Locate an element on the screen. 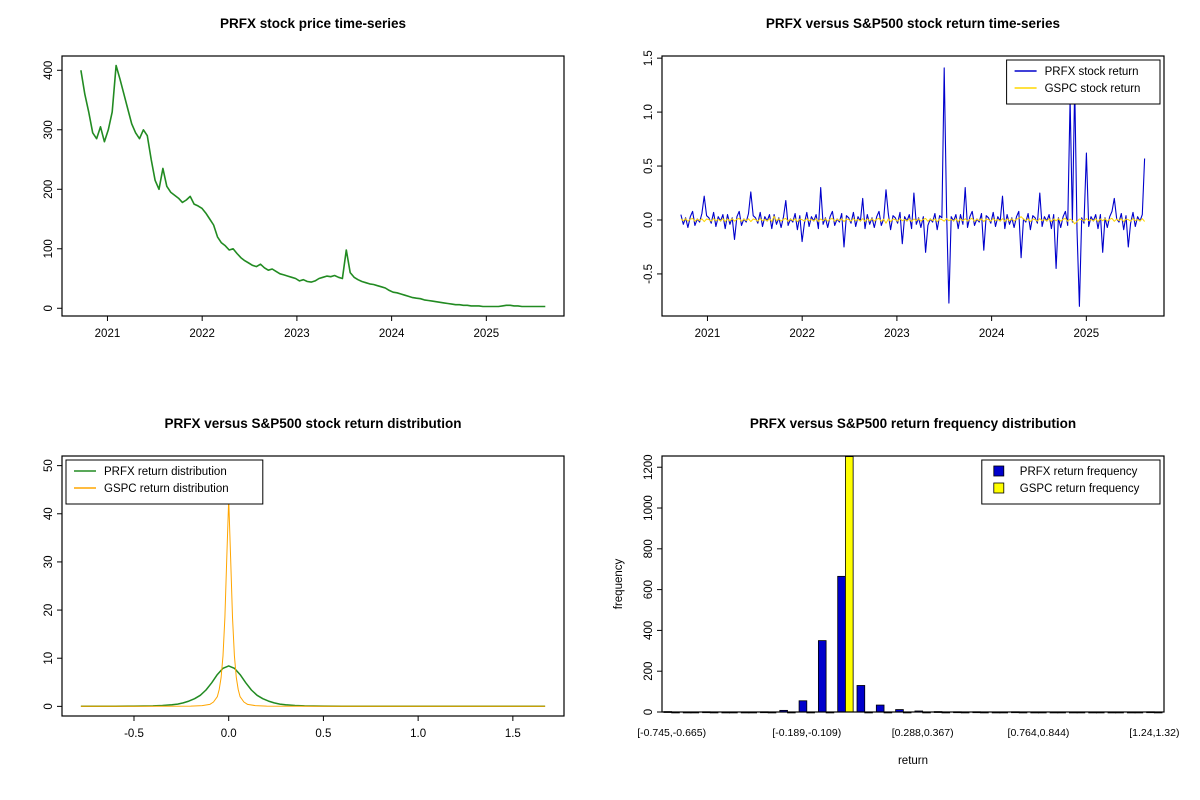 The width and height of the screenshot is (1200, 800). y-axis-label: frequency is located at coordinates (619, 584).